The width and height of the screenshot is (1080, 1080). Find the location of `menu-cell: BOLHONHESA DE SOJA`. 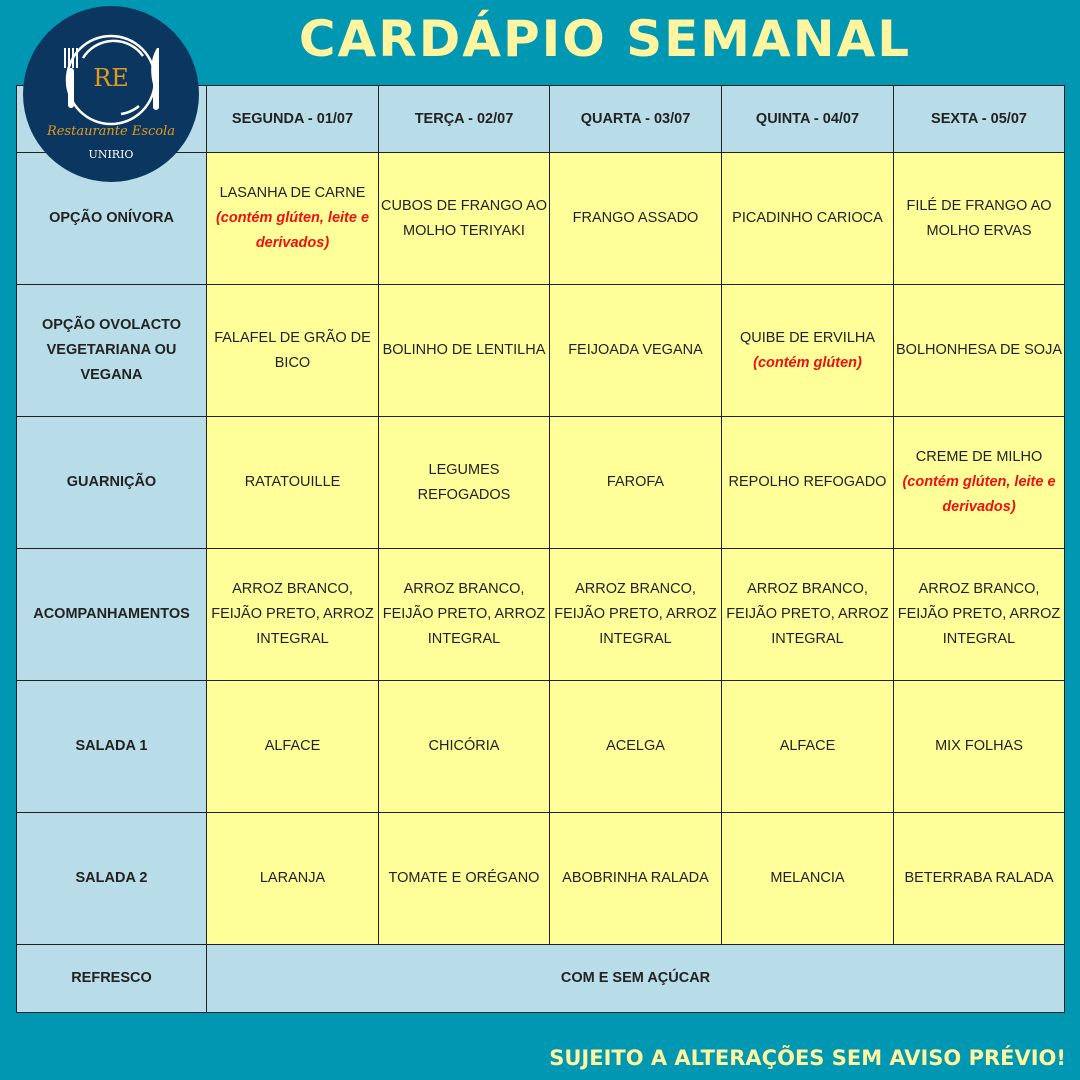

menu-cell: BOLHONHESA DE SOJA is located at coordinates (979, 350).